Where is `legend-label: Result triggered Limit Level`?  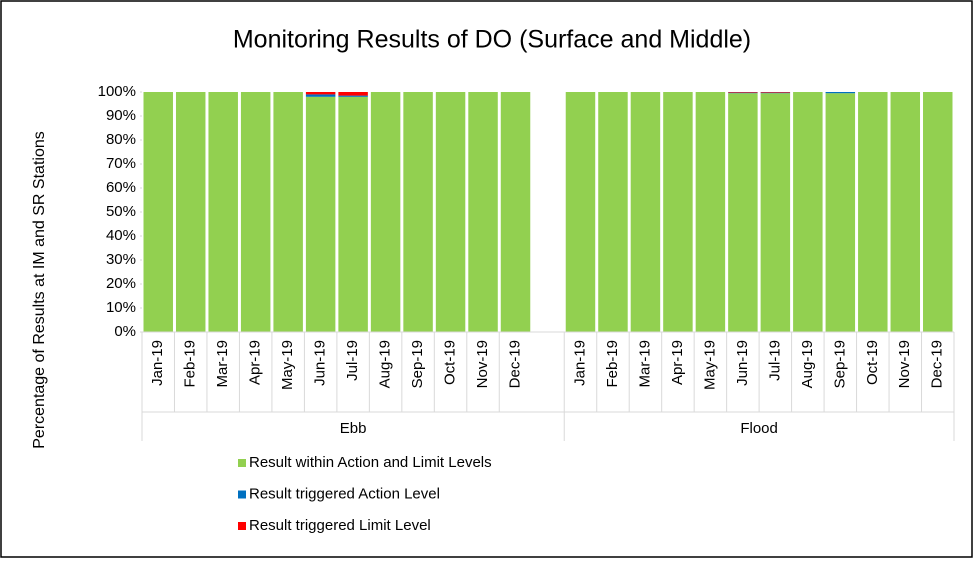
legend-label: Result triggered Limit Level is located at coordinates (340, 525).